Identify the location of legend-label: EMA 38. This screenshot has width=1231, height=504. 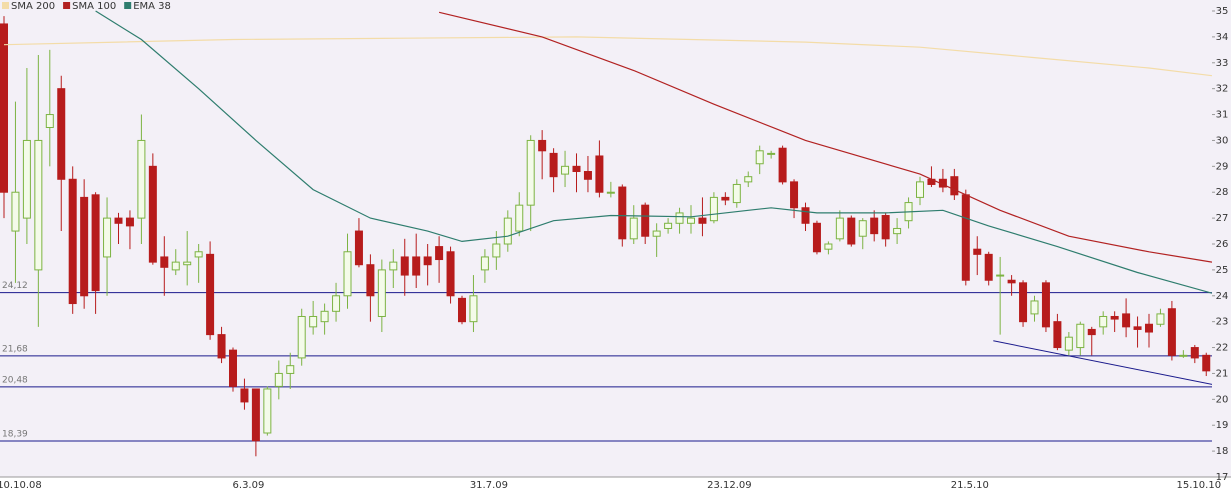
(152, 6).